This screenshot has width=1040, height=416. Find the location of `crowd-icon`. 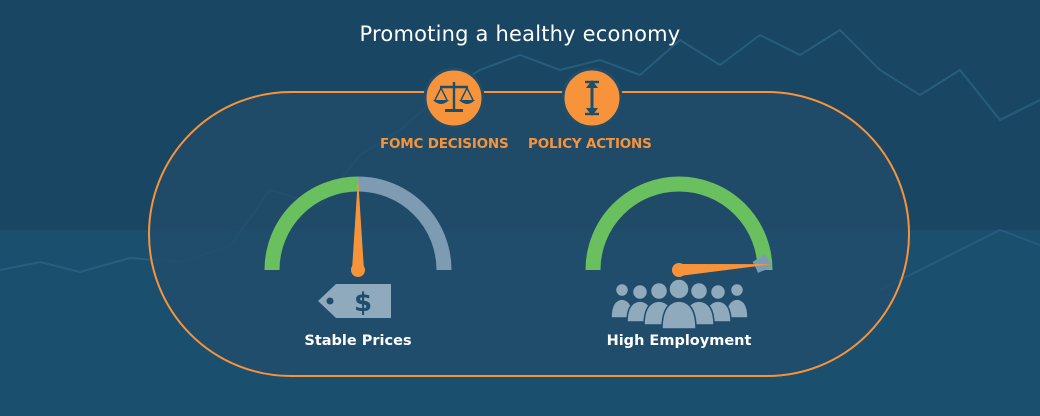

crowd-icon is located at coordinates (679, 304).